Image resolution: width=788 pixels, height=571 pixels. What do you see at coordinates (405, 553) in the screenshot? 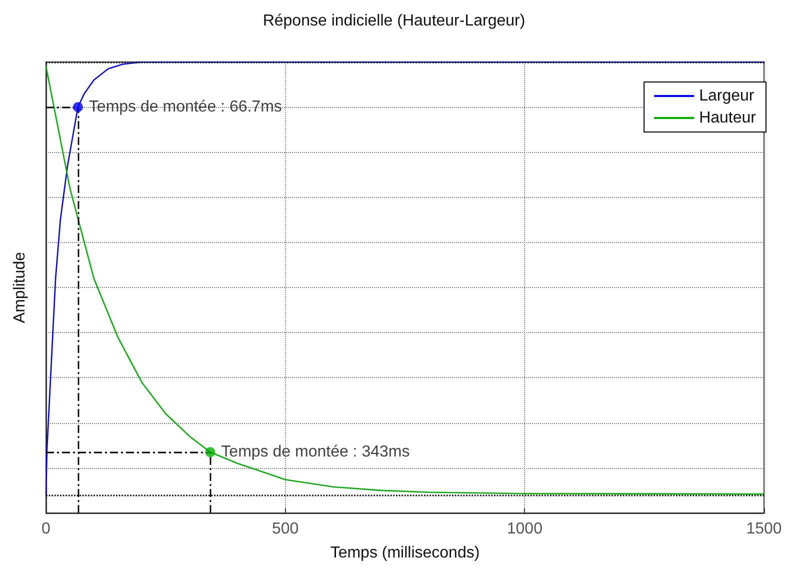
I see `x-axis-title: Temps (milliseconds)` at bounding box center [405, 553].